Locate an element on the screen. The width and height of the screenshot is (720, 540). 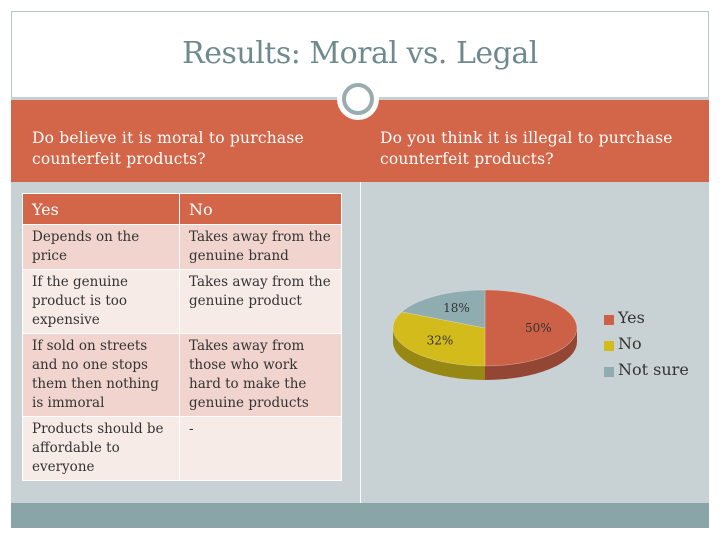
table-cell: If the genuine product is too expensive is located at coordinates (101, 301).